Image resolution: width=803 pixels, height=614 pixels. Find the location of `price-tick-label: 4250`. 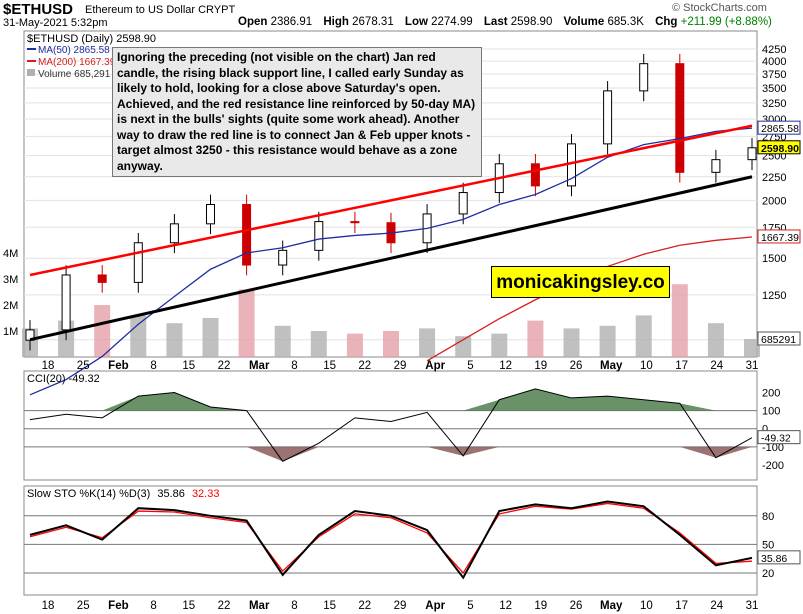

price-tick-label: 4250 is located at coordinates (774, 50).